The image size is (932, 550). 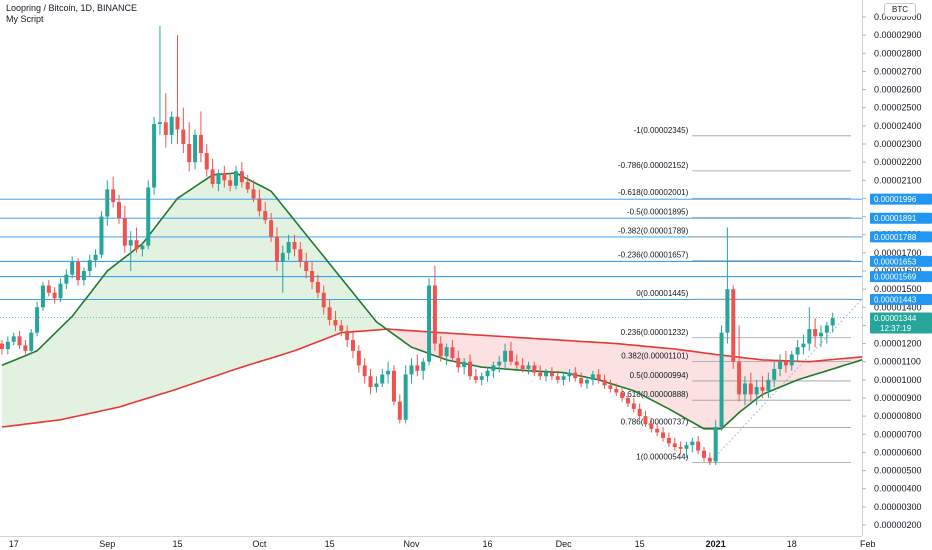 I want to click on hline-price-label-0: 0.00001996, so click(x=895, y=199).